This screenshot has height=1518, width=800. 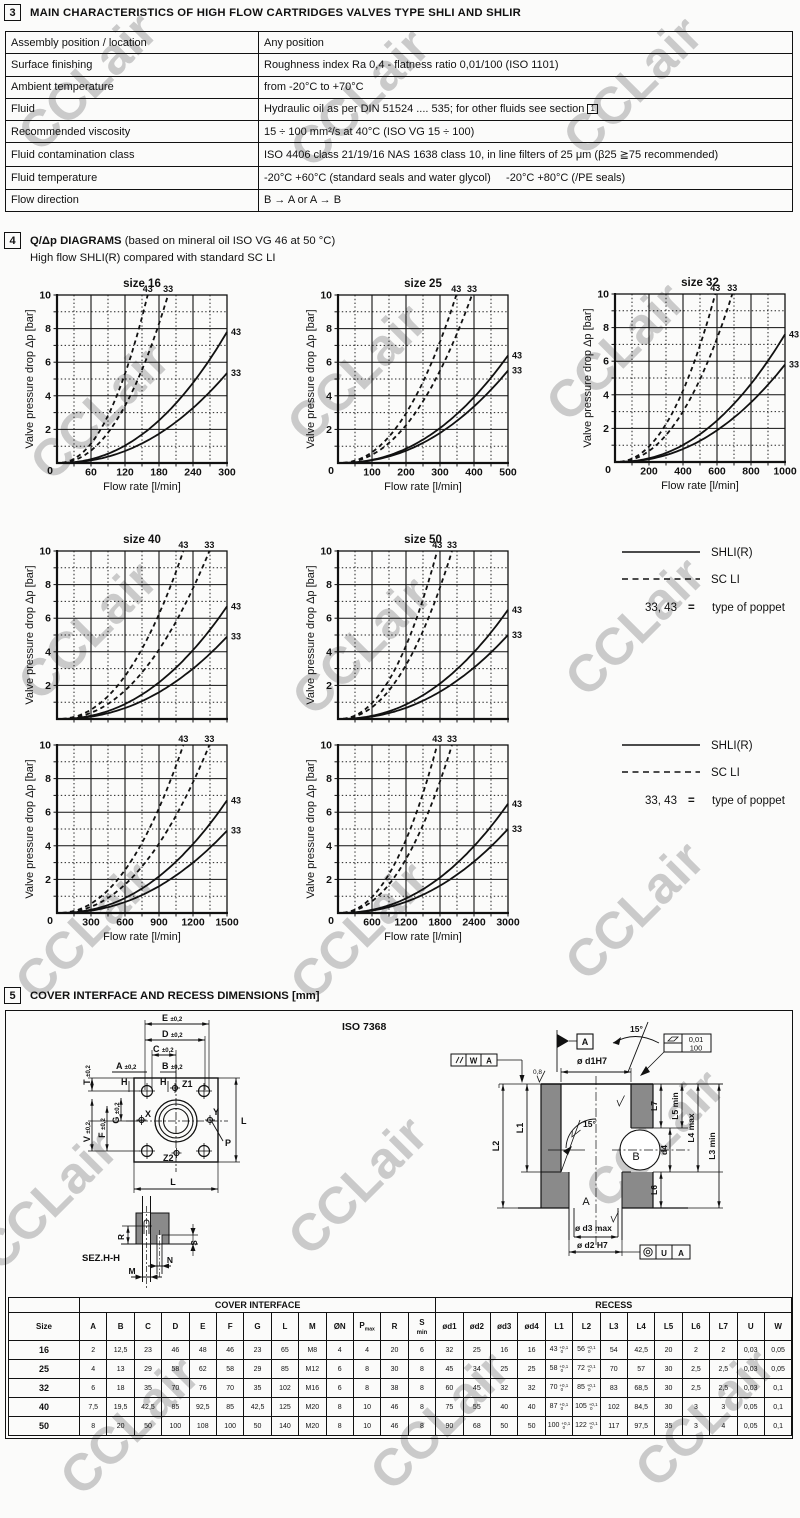 What do you see at coordinates (173, 1182) in the screenshot?
I see `svg-text: L` at bounding box center [173, 1182].